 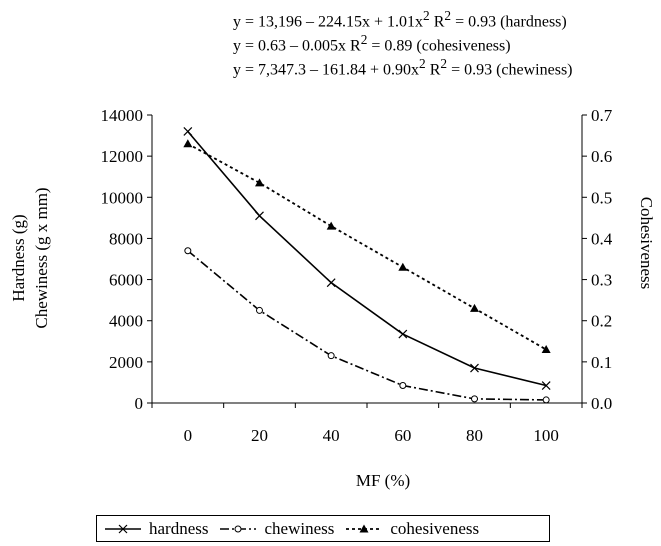 I want to click on legend: hardness chewiness cohesiveness, so click(x=323, y=528).